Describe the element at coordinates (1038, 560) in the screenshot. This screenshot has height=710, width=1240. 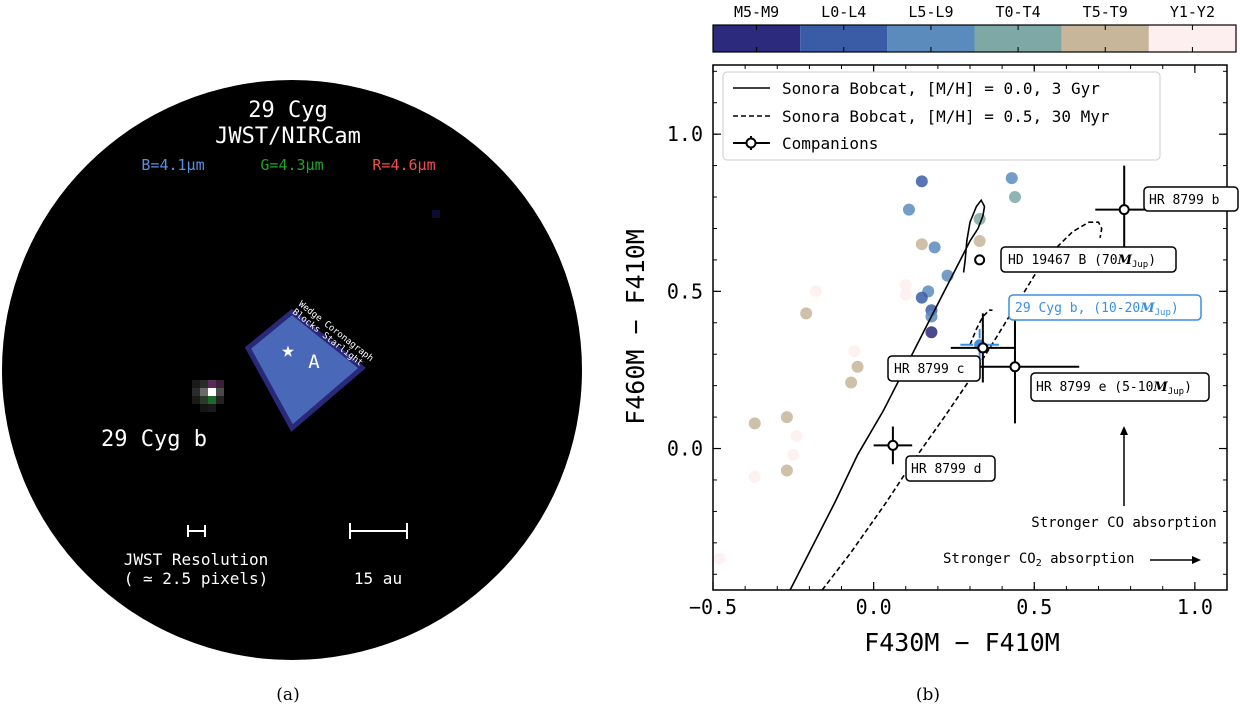
I see `co2-label: Stronger CO2 absorption` at that location.